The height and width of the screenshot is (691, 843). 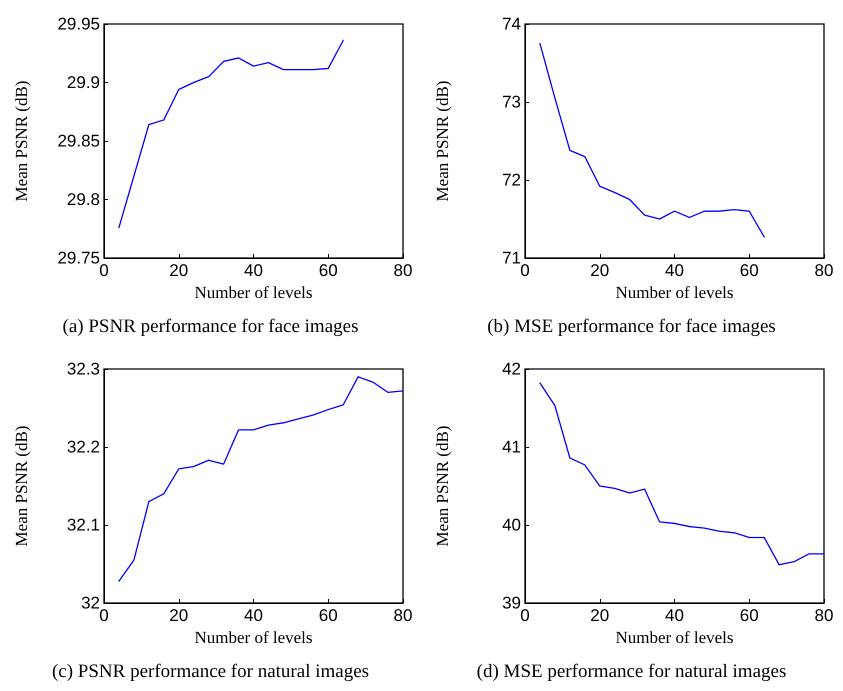 I want to click on y-tick-label: 74, so click(x=511, y=24).